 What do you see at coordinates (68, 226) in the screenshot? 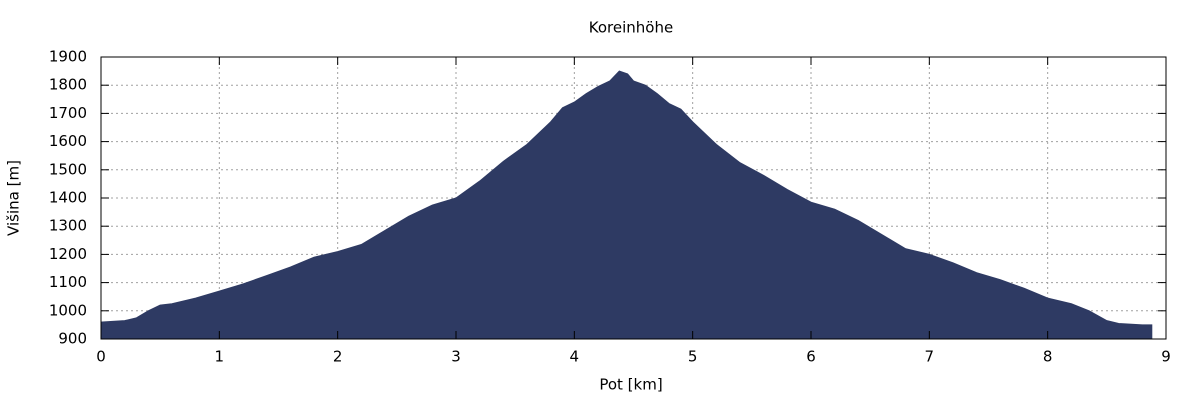
I see `y-tick-label: 1300` at bounding box center [68, 226].